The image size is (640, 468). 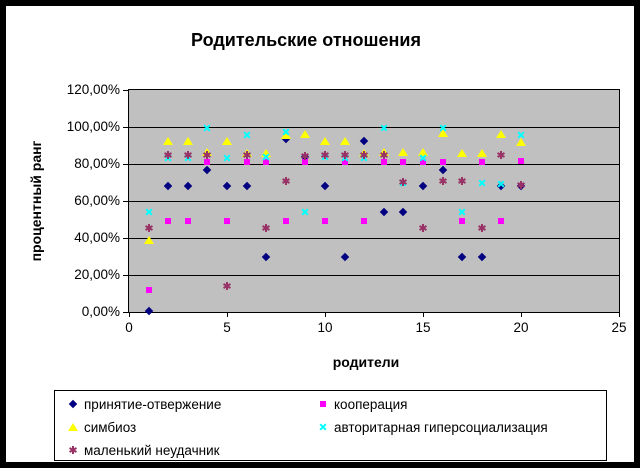 What do you see at coordinates (371, 404) in the screenshot?
I see `legend-label: кооперация` at bounding box center [371, 404].